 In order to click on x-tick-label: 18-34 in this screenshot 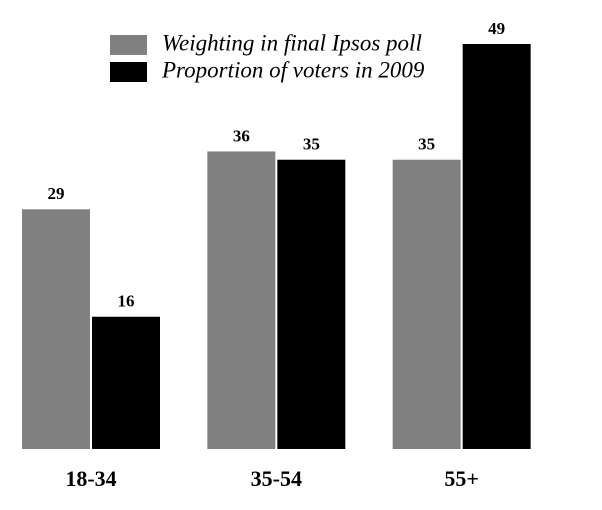, I will do `click(90, 478)`.